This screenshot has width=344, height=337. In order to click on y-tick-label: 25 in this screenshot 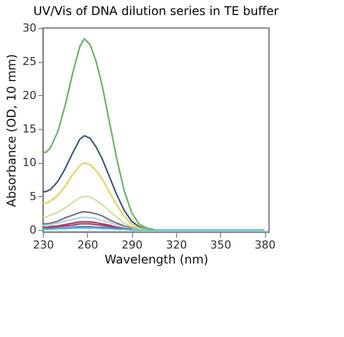, I will do `click(29, 61)`.